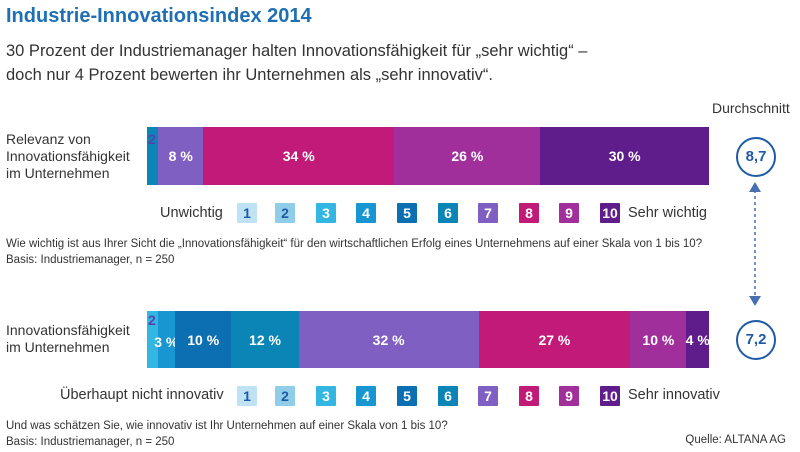 This screenshot has height=452, width=800. I want to click on chart2-segment-7: 32 %, so click(388, 339).